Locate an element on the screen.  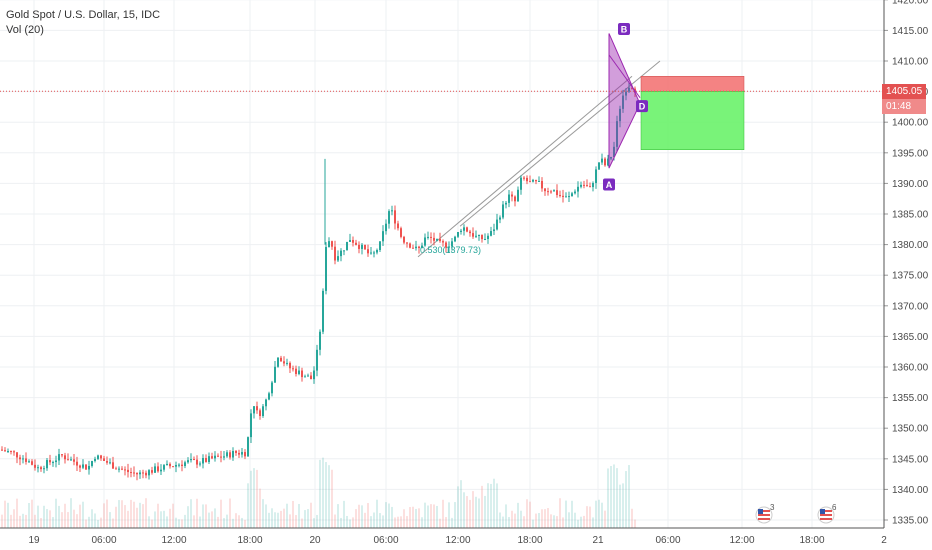
price-tick-label: 1410.00 is located at coordinates (910, 62).